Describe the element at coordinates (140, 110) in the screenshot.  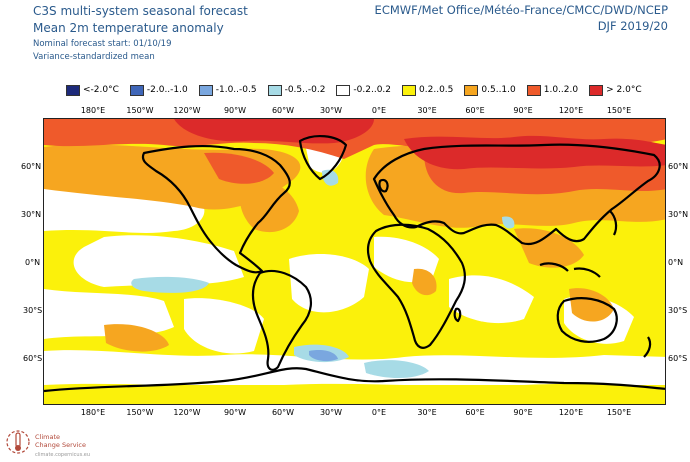
I see `lon-label-top: 150°W` at that location.